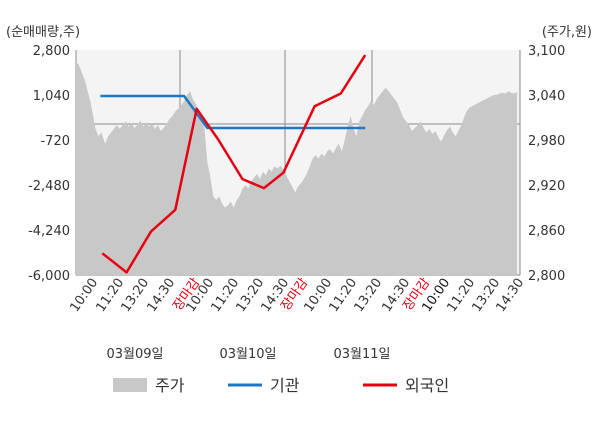 This screenshot has width=600, height=428. What do you see at coordinates (134, 354) in the screenshot?
I see `date-label: 03월09일` at bounding box center [134, 354].